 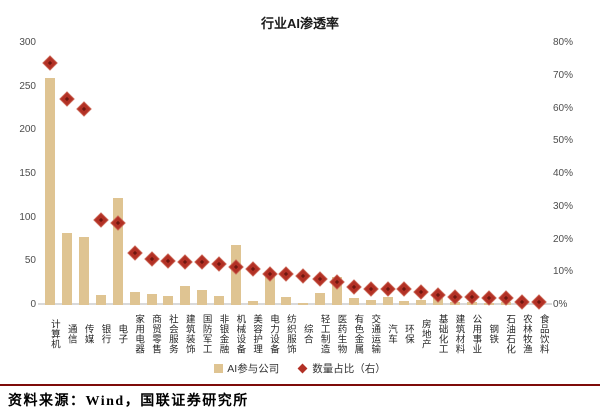 I want to click on bar-美容护理, so click(x=252, y=302).